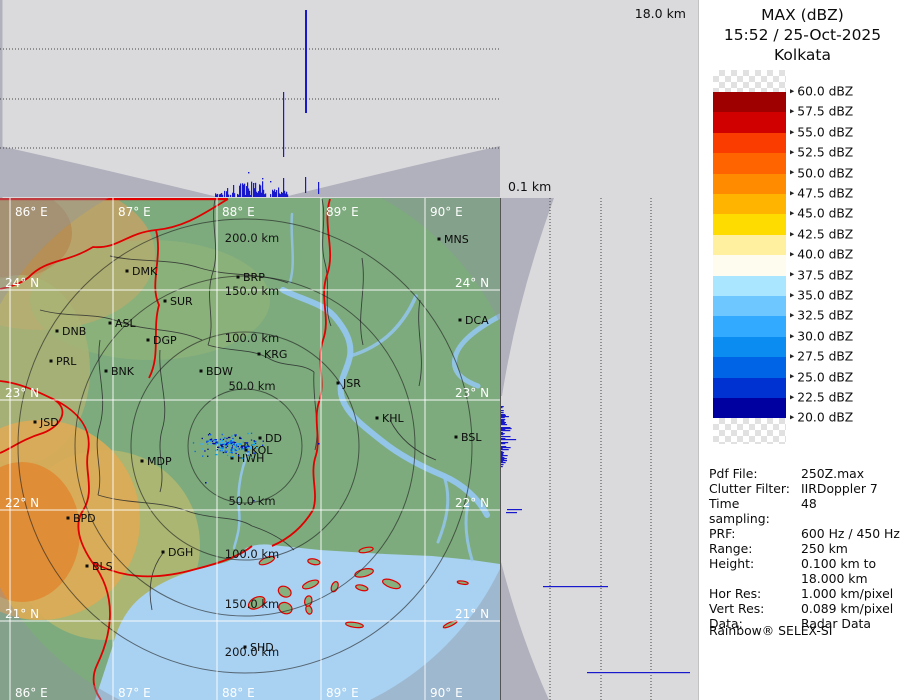 The image size is (906, 700). I want to click on city-label: PRL, so click(66, 361).